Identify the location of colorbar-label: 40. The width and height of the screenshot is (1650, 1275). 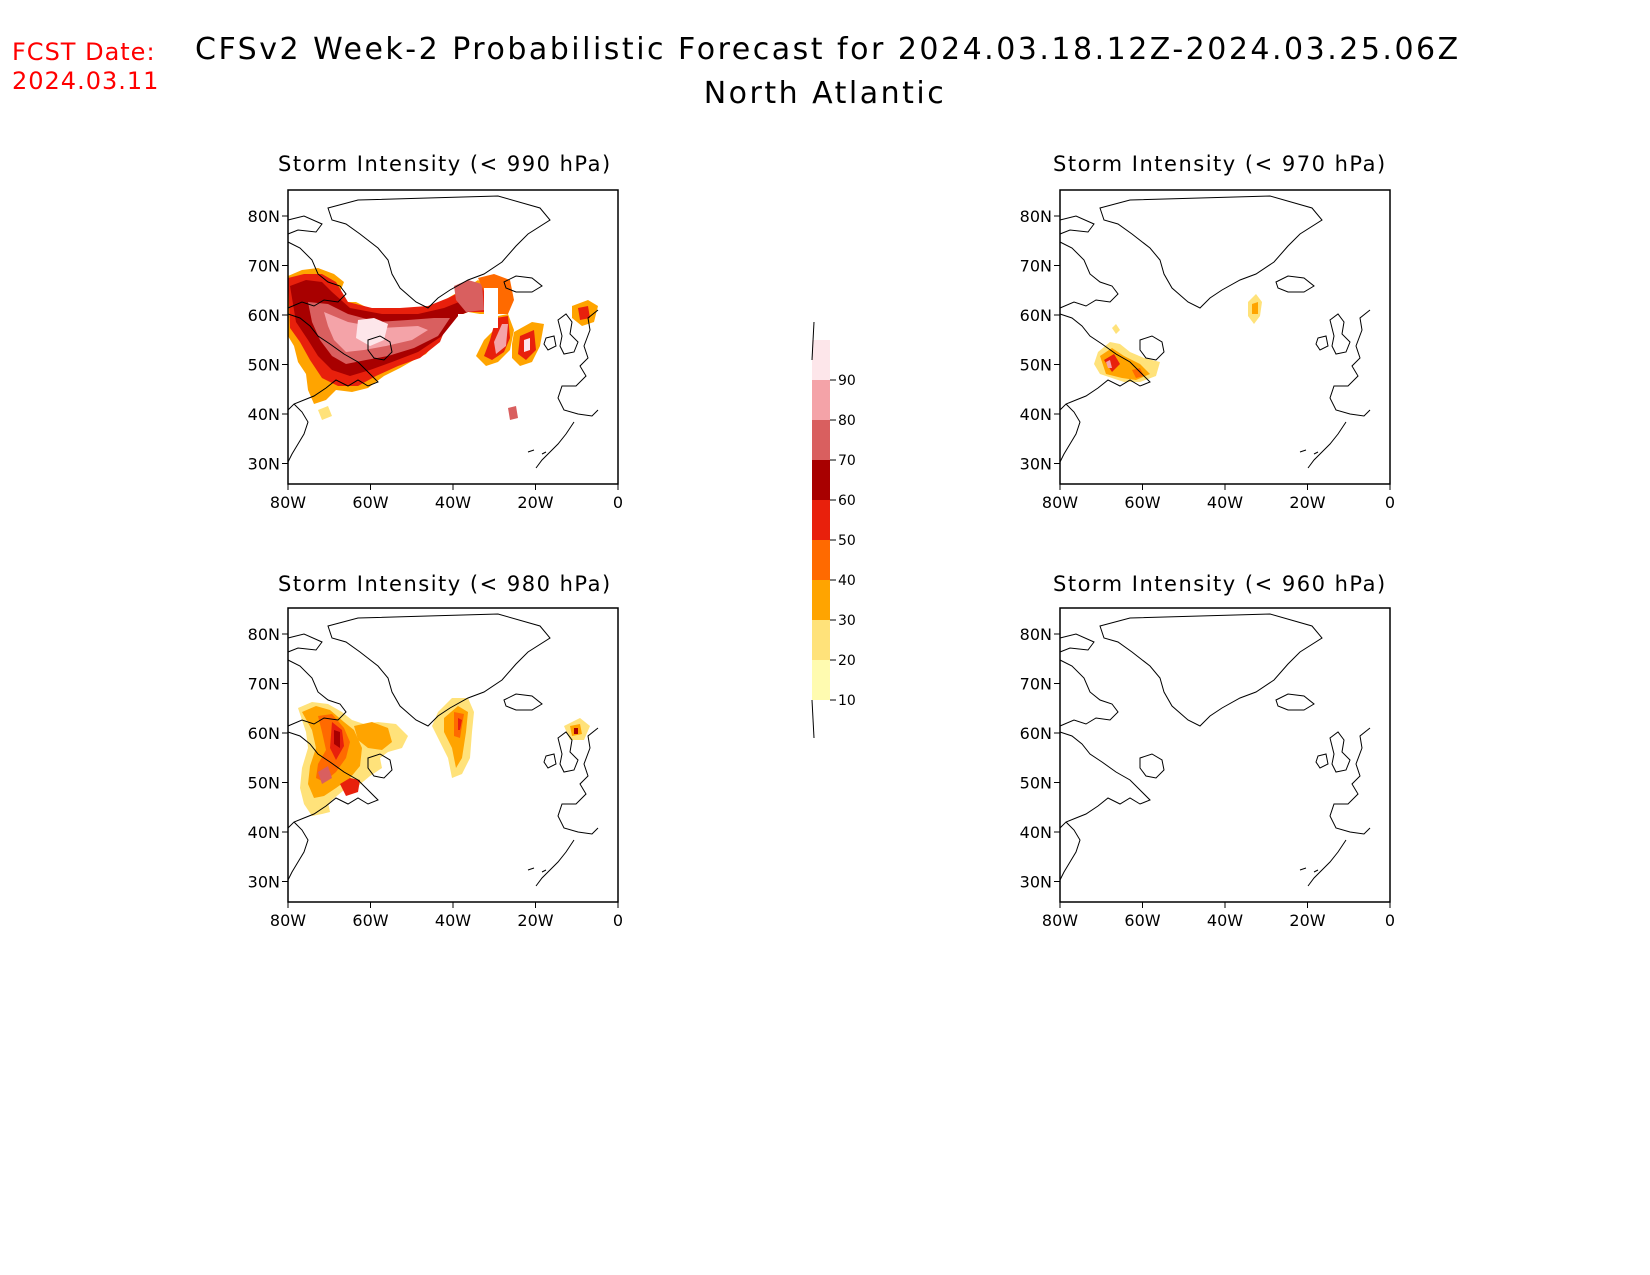
(847, 581).